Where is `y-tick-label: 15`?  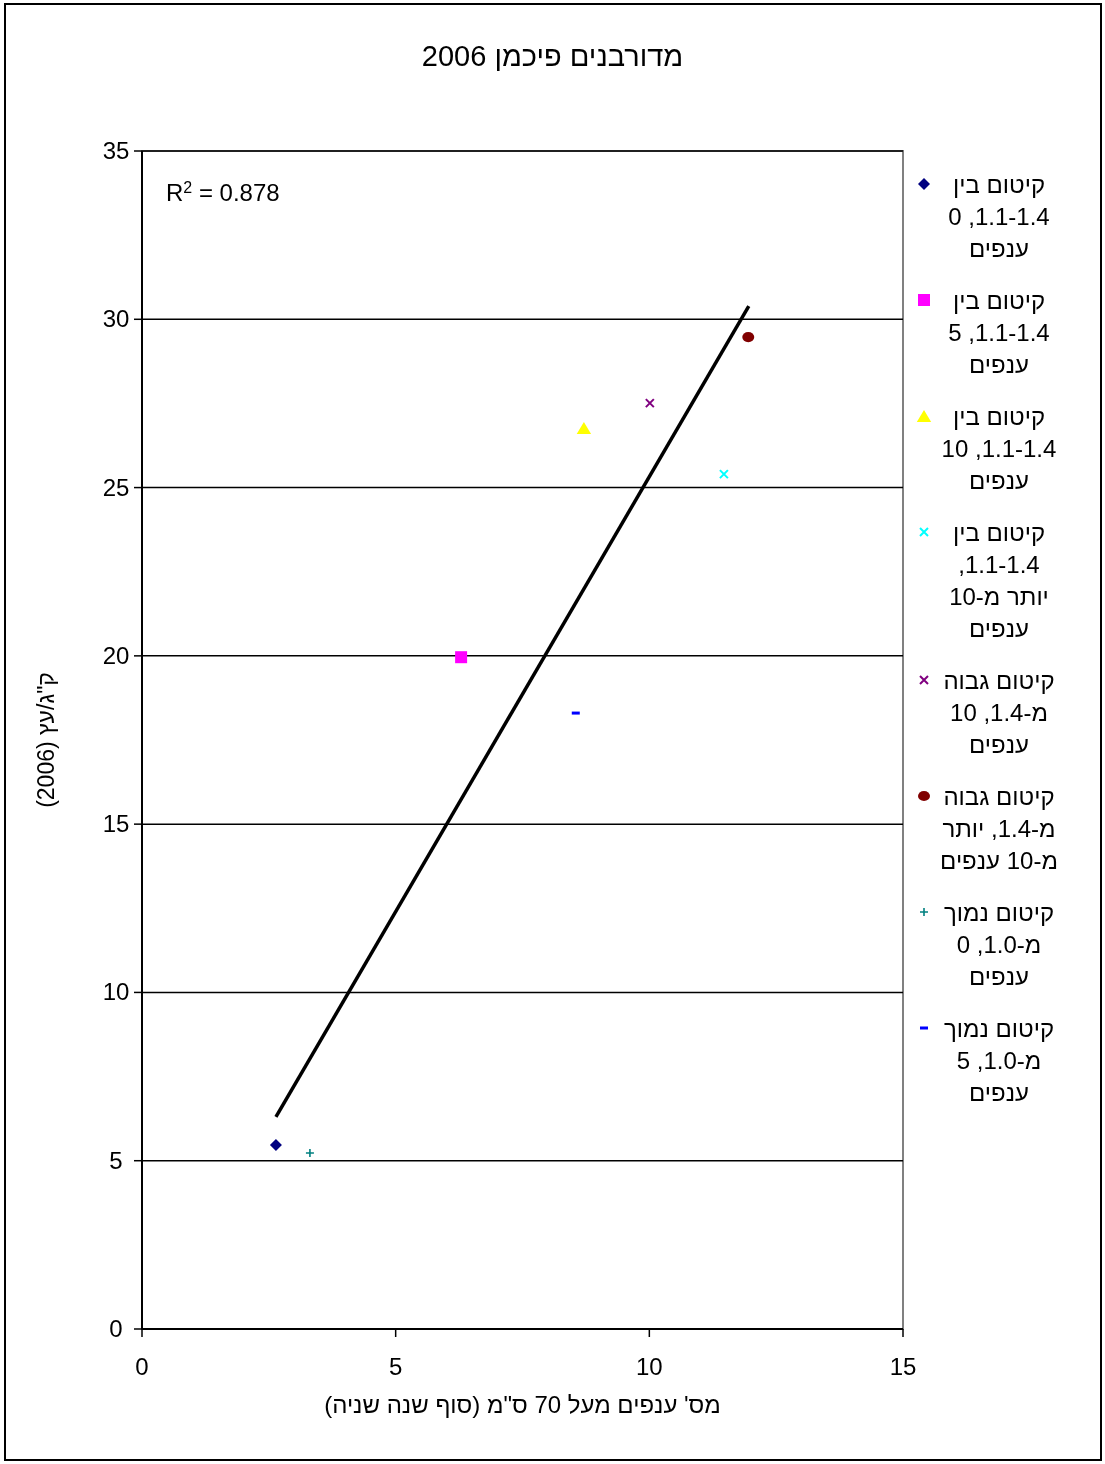
y-tick-label: 15 is located at coordinates (116, 824).